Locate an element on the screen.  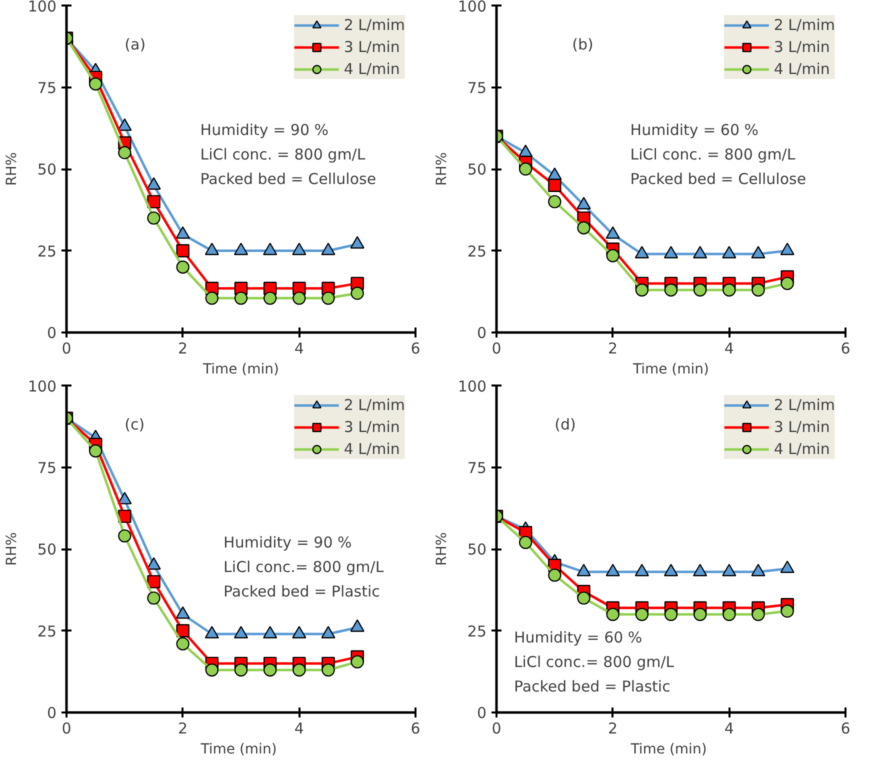
annotation: (c) is located at coordinates (134, 425).